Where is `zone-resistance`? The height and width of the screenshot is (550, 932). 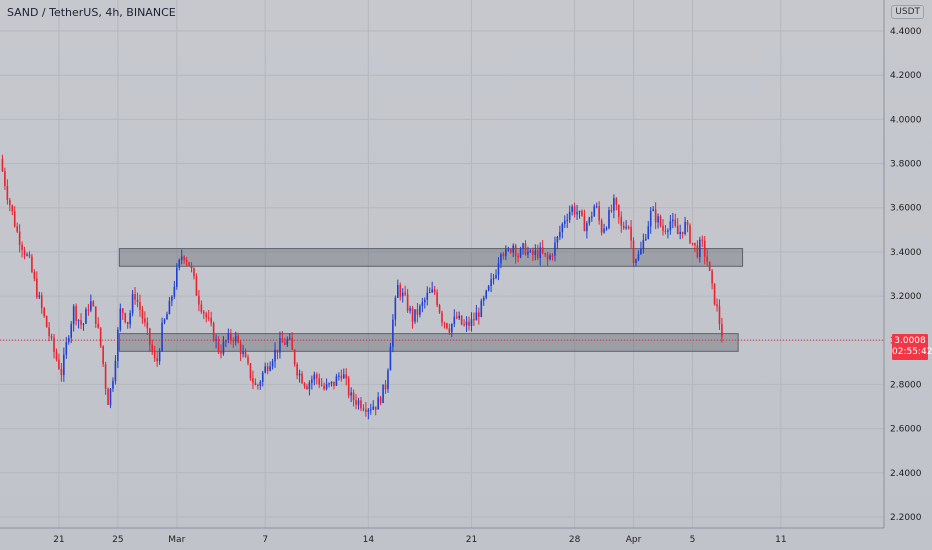
zone-resistance is located at coordinates (431, 257).